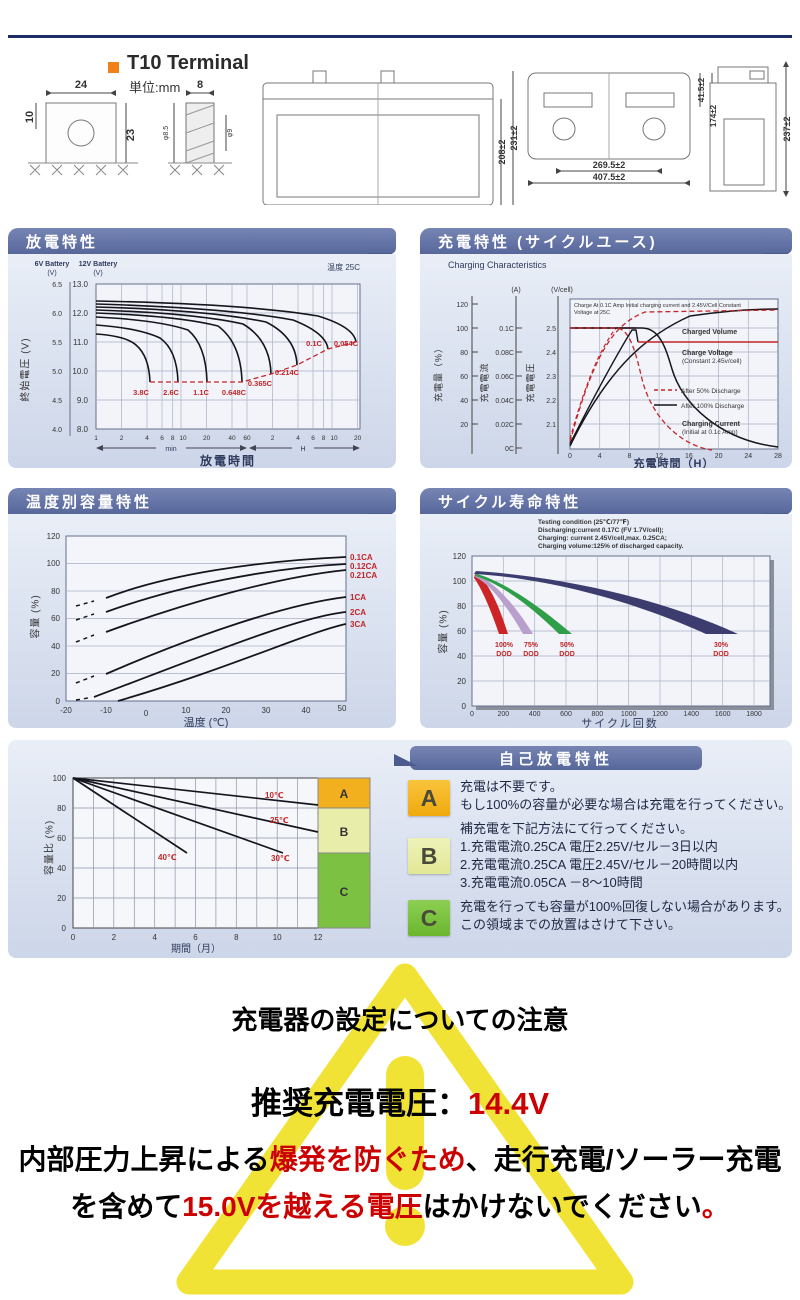 This screenshot has height=1300, width=800. I want to click on warning-text: を含めて, so click(126, 1206).